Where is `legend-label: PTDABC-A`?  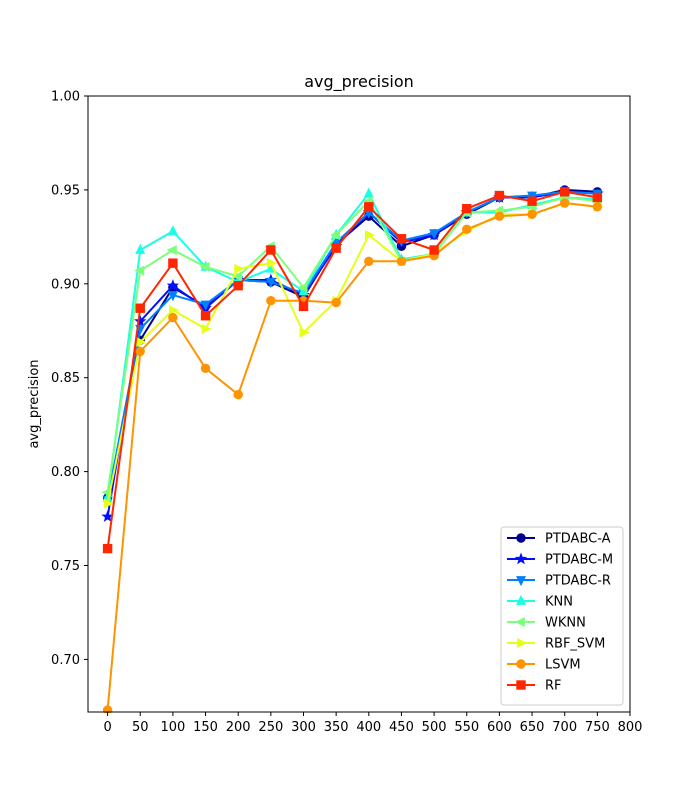
legend-label: PTDABC-A is located at coordinates (578, 539).